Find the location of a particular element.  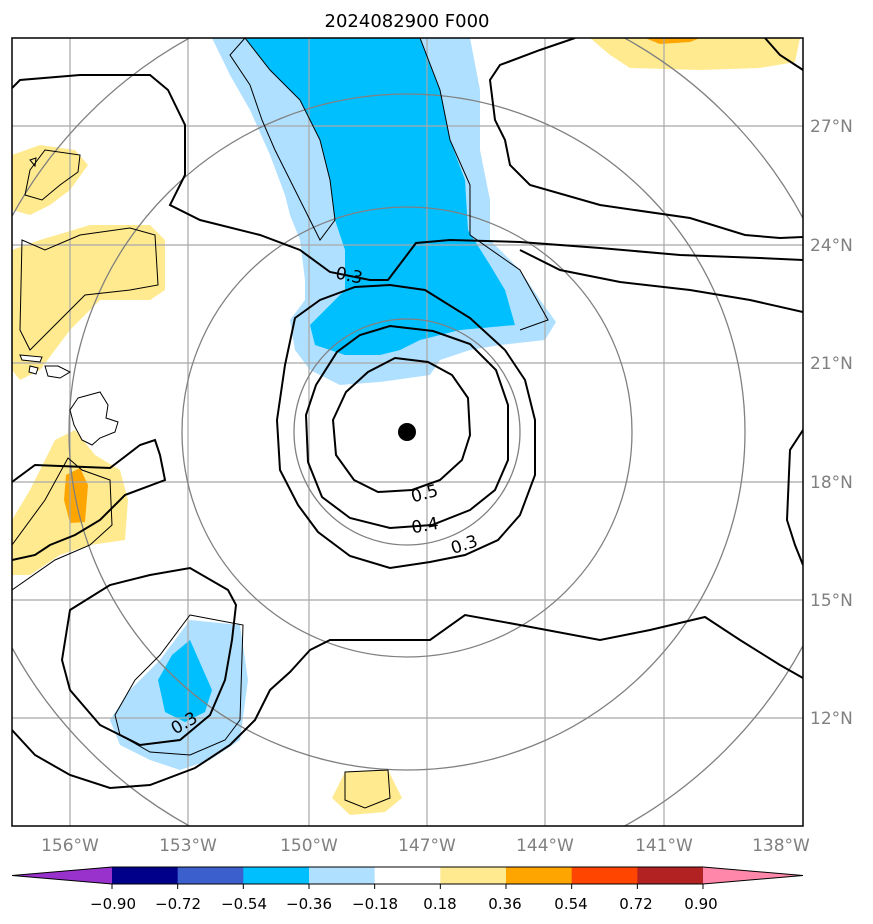

contour-0.3-northeast is located at coordinates (661, 281).